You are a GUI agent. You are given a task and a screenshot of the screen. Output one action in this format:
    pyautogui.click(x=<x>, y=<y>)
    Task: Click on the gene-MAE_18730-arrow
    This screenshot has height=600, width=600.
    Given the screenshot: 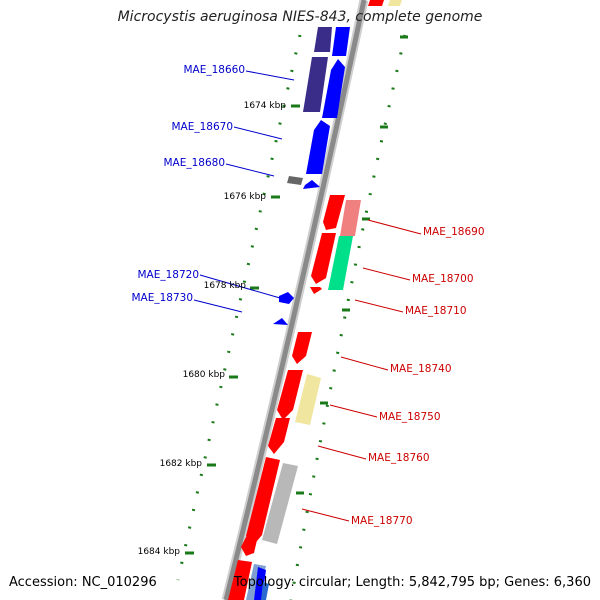 What is the action you would take?
    pyautogui.click(x=280, y=321)
    